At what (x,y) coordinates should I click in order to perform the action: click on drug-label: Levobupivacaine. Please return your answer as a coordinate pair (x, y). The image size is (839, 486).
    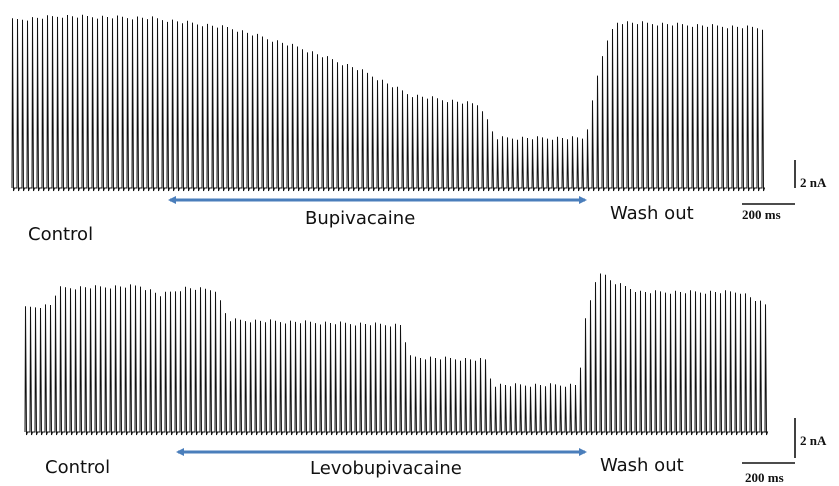
    Looking at the image, I should click on (386, 468).